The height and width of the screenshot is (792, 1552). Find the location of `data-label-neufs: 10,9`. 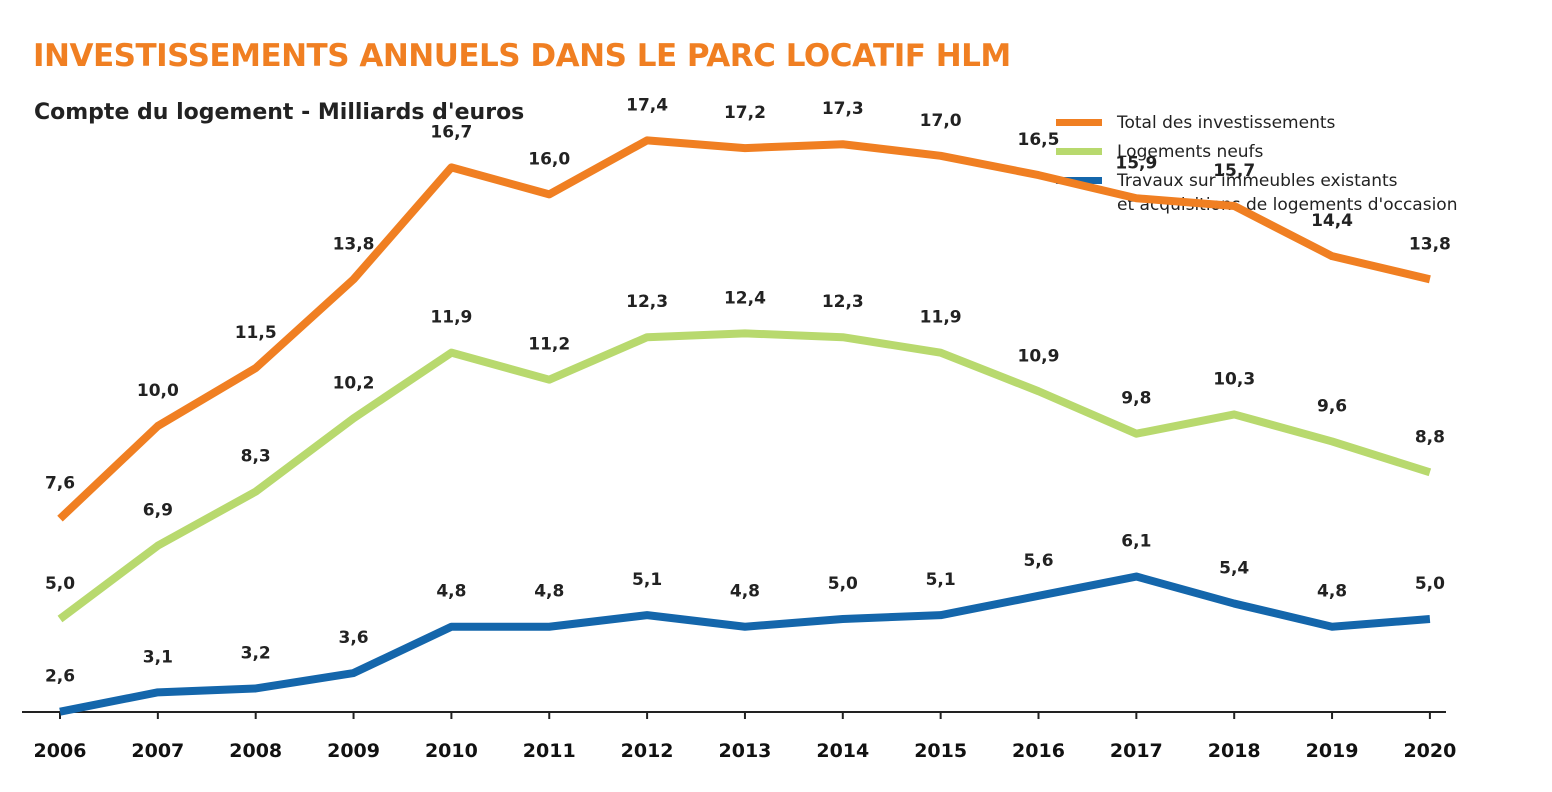

data-label-neufs: 10,9 is located at coordinates (1039, 356).